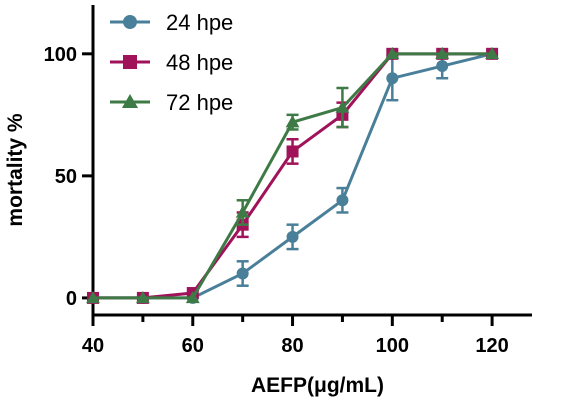 The height and width of the screenshot is (405, 568). Describe the element at coordinates (199, 22) in the screenshot. I see `legend-label: 24 hpe` at that location.